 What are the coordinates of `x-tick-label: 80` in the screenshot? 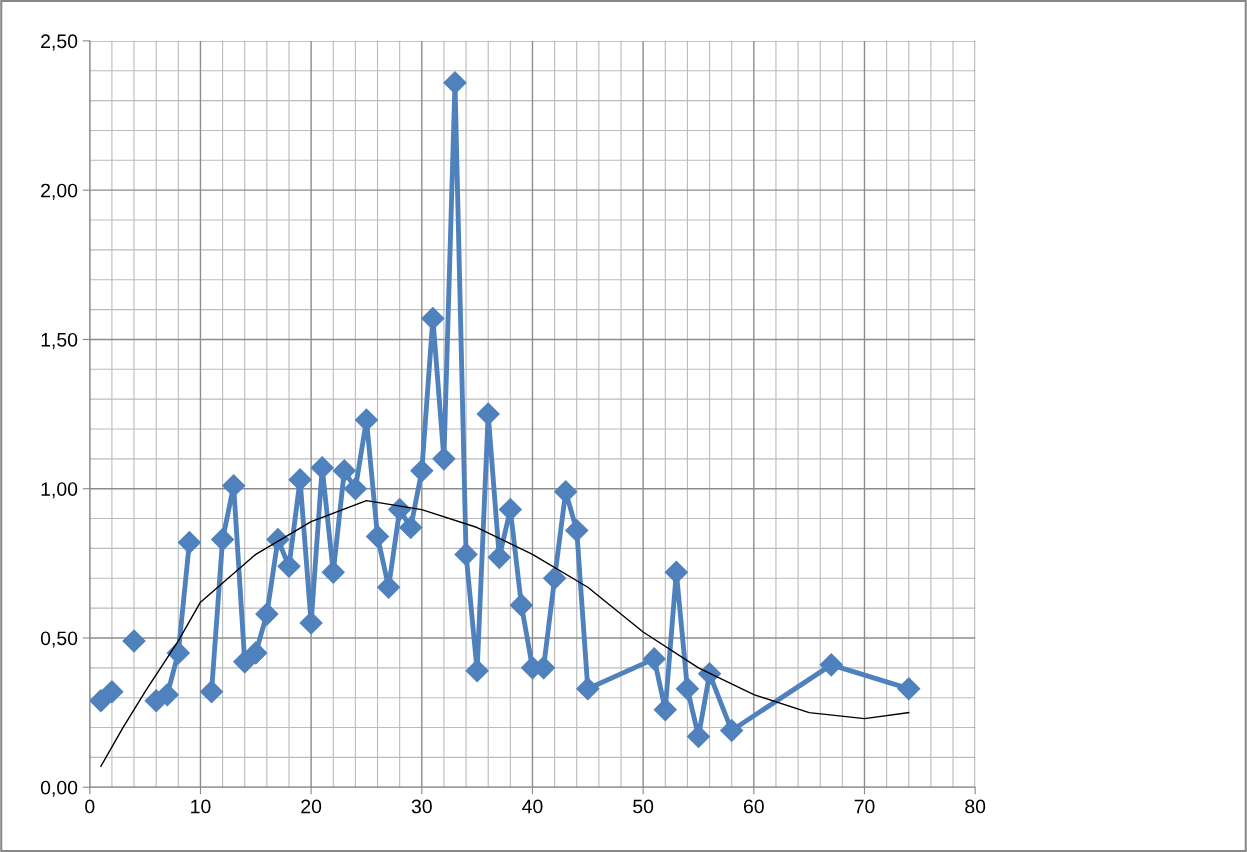 It's located at (975, 806).